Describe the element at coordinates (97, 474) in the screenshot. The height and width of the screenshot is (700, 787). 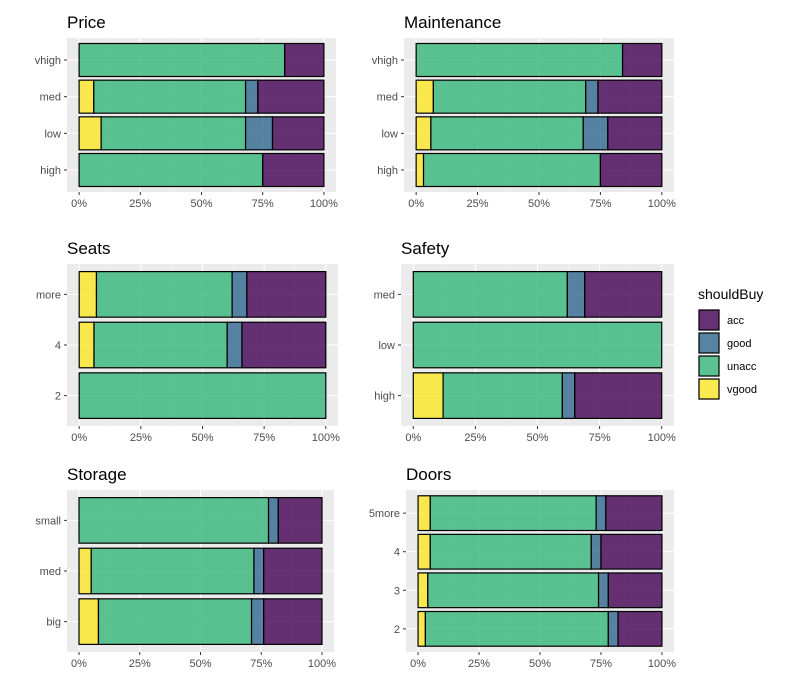
I see `panel-title: Storage` at that location.